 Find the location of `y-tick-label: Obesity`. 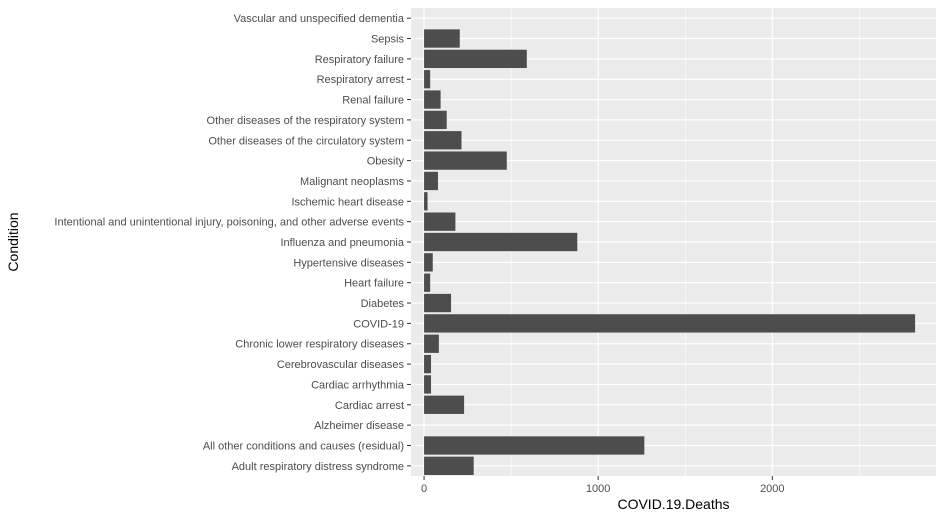

y-tick-label: Obesity is located at coordinates (386, 162).